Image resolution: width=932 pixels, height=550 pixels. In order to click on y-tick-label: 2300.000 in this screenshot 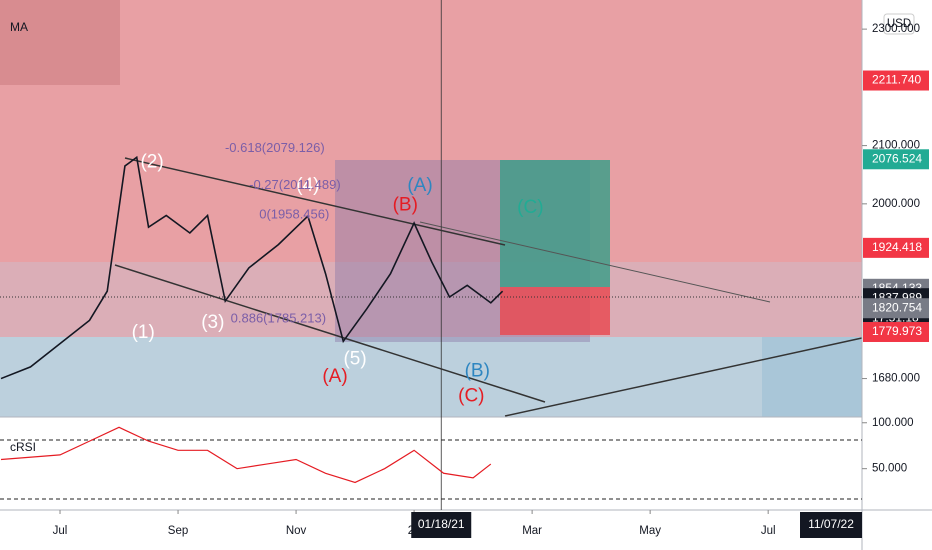, I will do `click(896, 29)`.